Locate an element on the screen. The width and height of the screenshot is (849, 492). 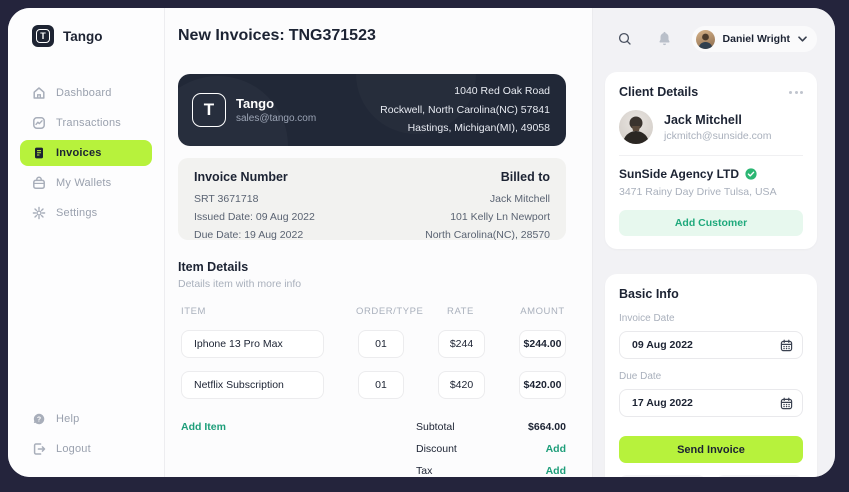
item-row: Netflix Subscription 01 $420 $420.00 is located at coordinates (372, 385).